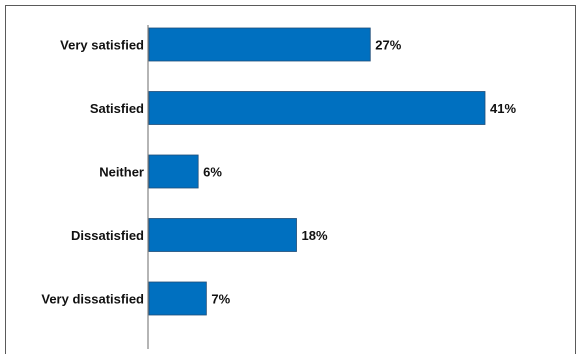 Image resolution: width=581 pixels, height=354 pixels. I want to click on category-label: Dissatisfied, so click(107, 235).